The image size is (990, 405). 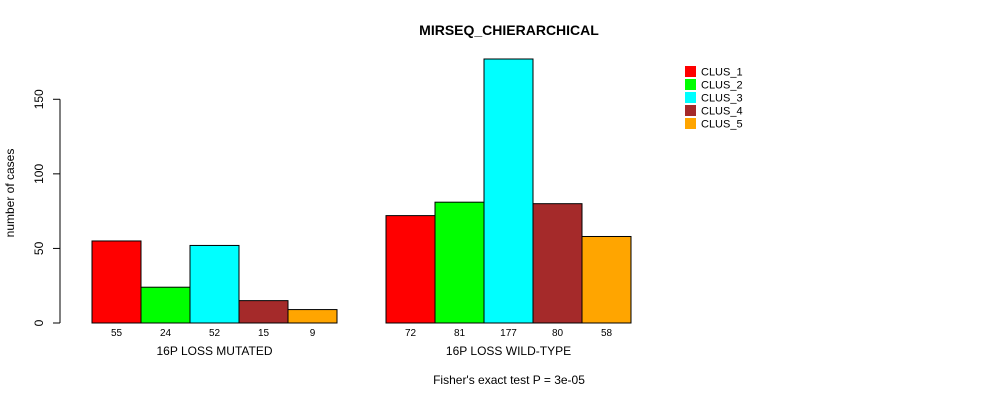 What do you see at coordinates (215, 333) in the screenshot?
I see `bar-value-label: 52` at bounding box center [215, 333].